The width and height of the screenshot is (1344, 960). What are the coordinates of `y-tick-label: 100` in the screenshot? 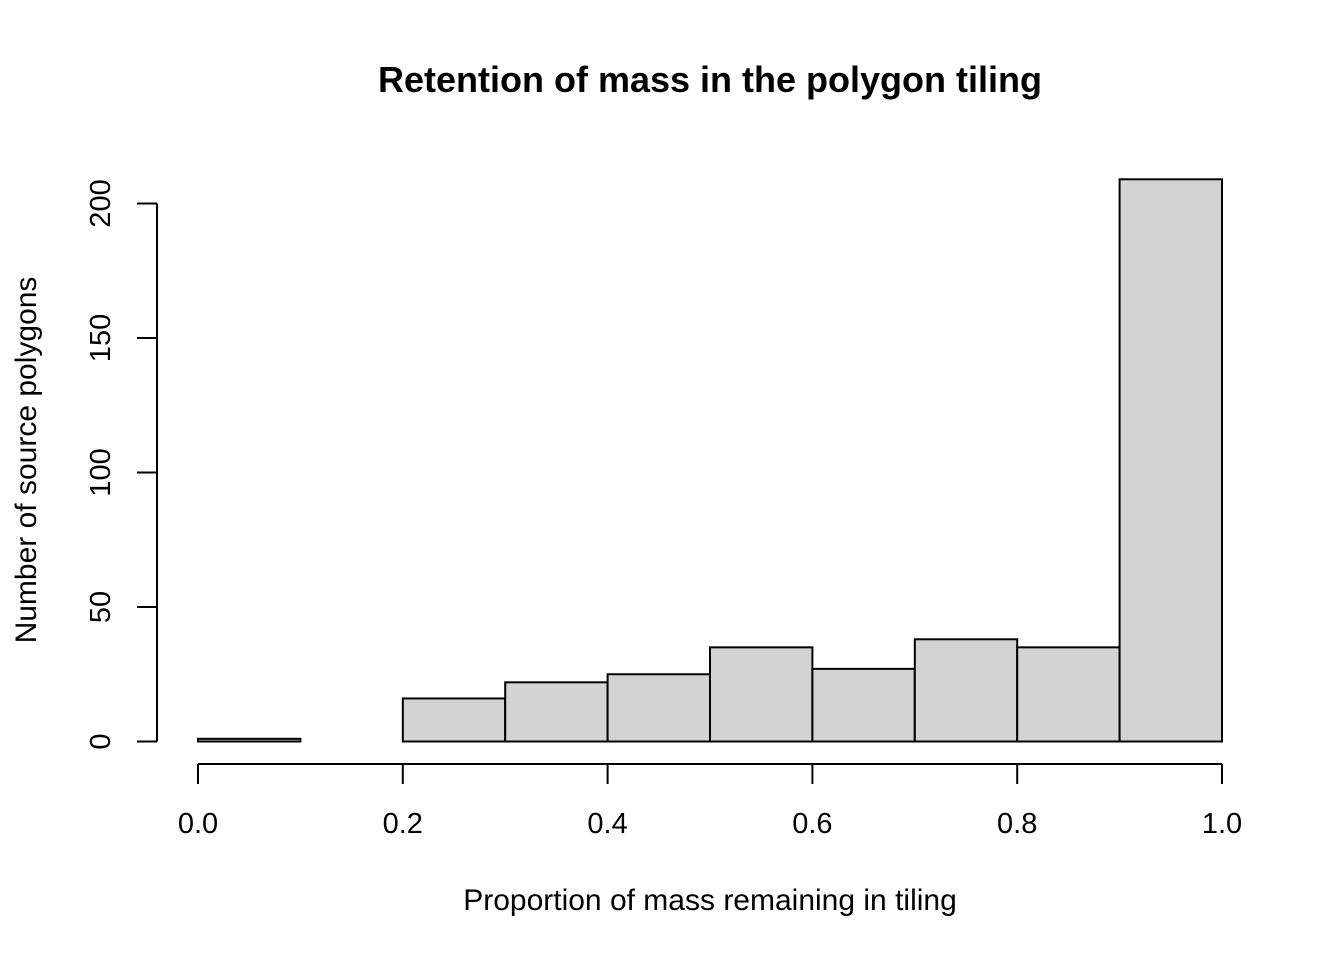 It's located at (101, 472).